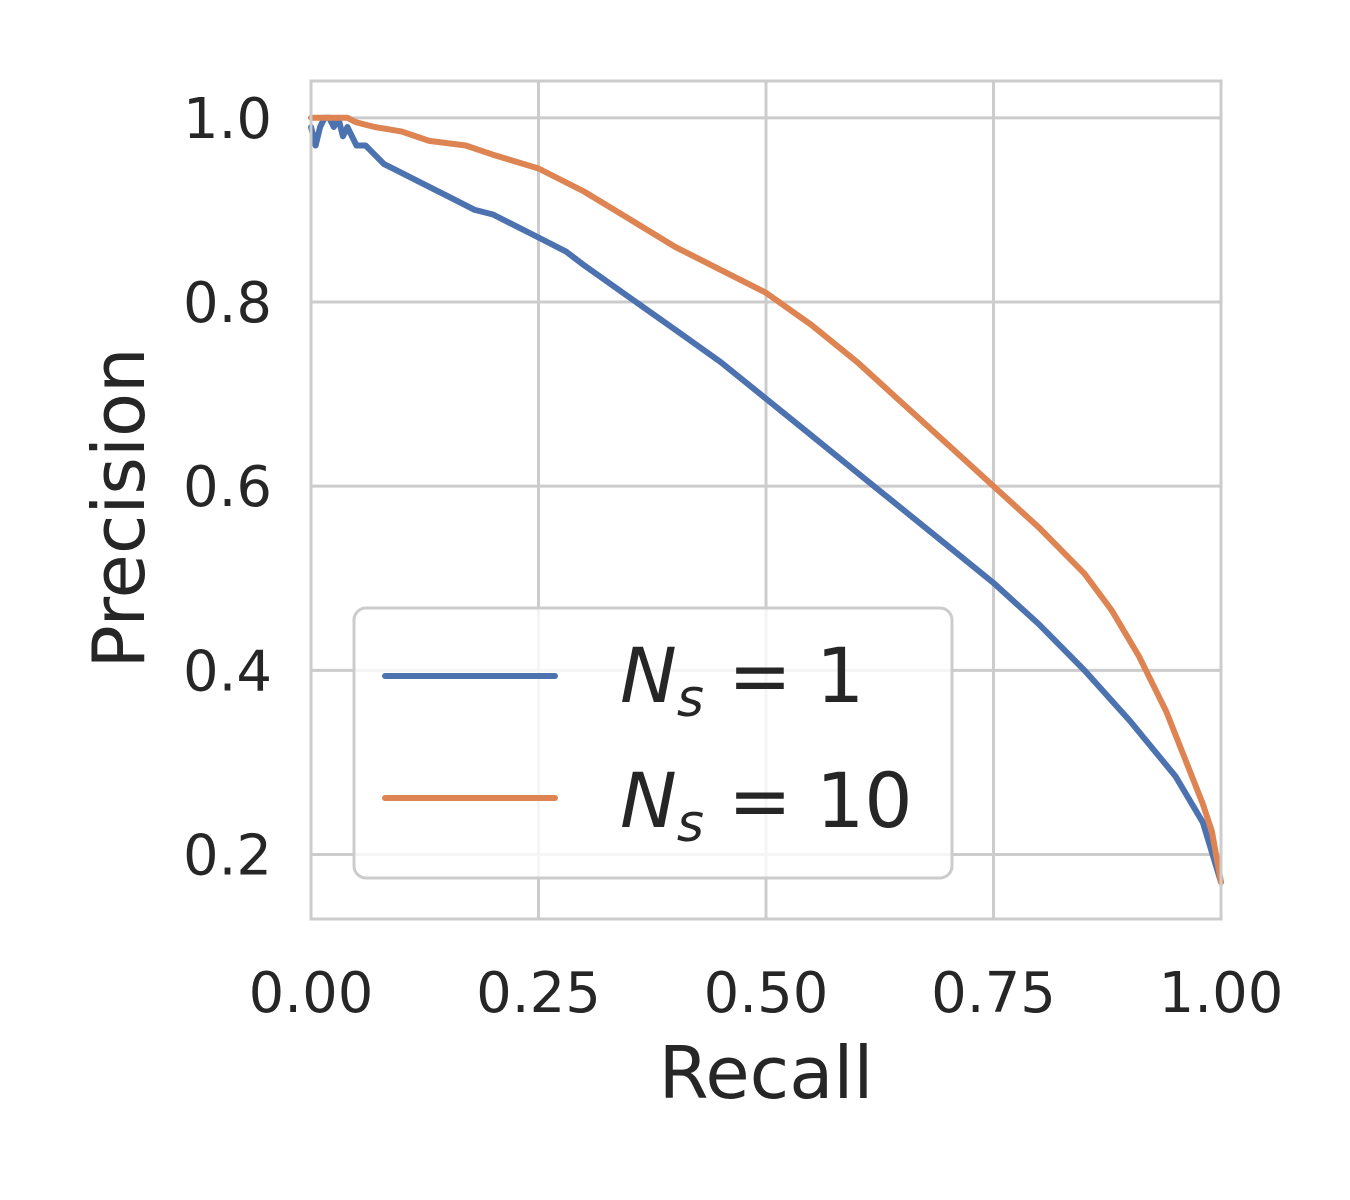 The height and width of the screenshot is (1200, 1350). What do you see at coordinates (993, 993) in the screenshot?
I see `x-tick-label: 0.75` at bounding box center [993, 993].